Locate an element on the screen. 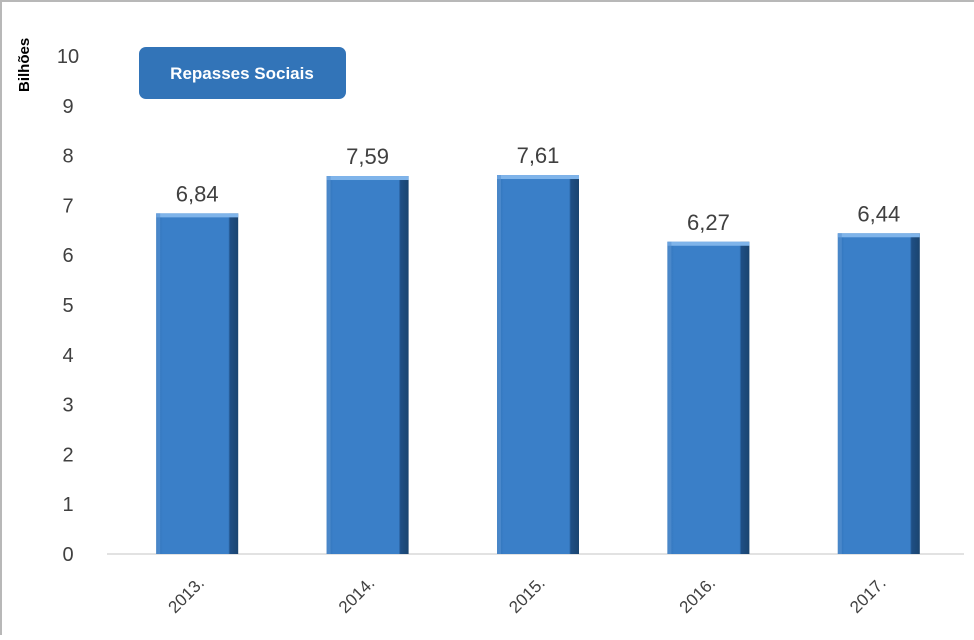  data-label: 6,27 is located at coordinates (708, 222).